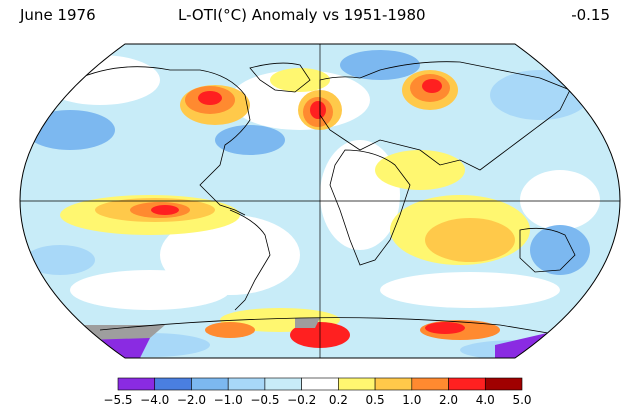 The width and height of the screenshot is (640, 415). I want to click on missing-data-patch, so click(307, 323).